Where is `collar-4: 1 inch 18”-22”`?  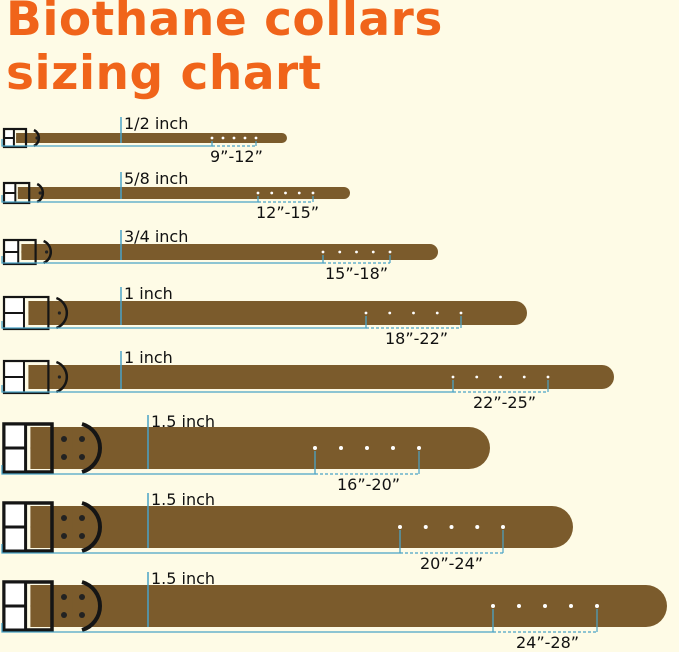 collar-4: 1 inch 18”-22” is located at coordinates (264, 316).